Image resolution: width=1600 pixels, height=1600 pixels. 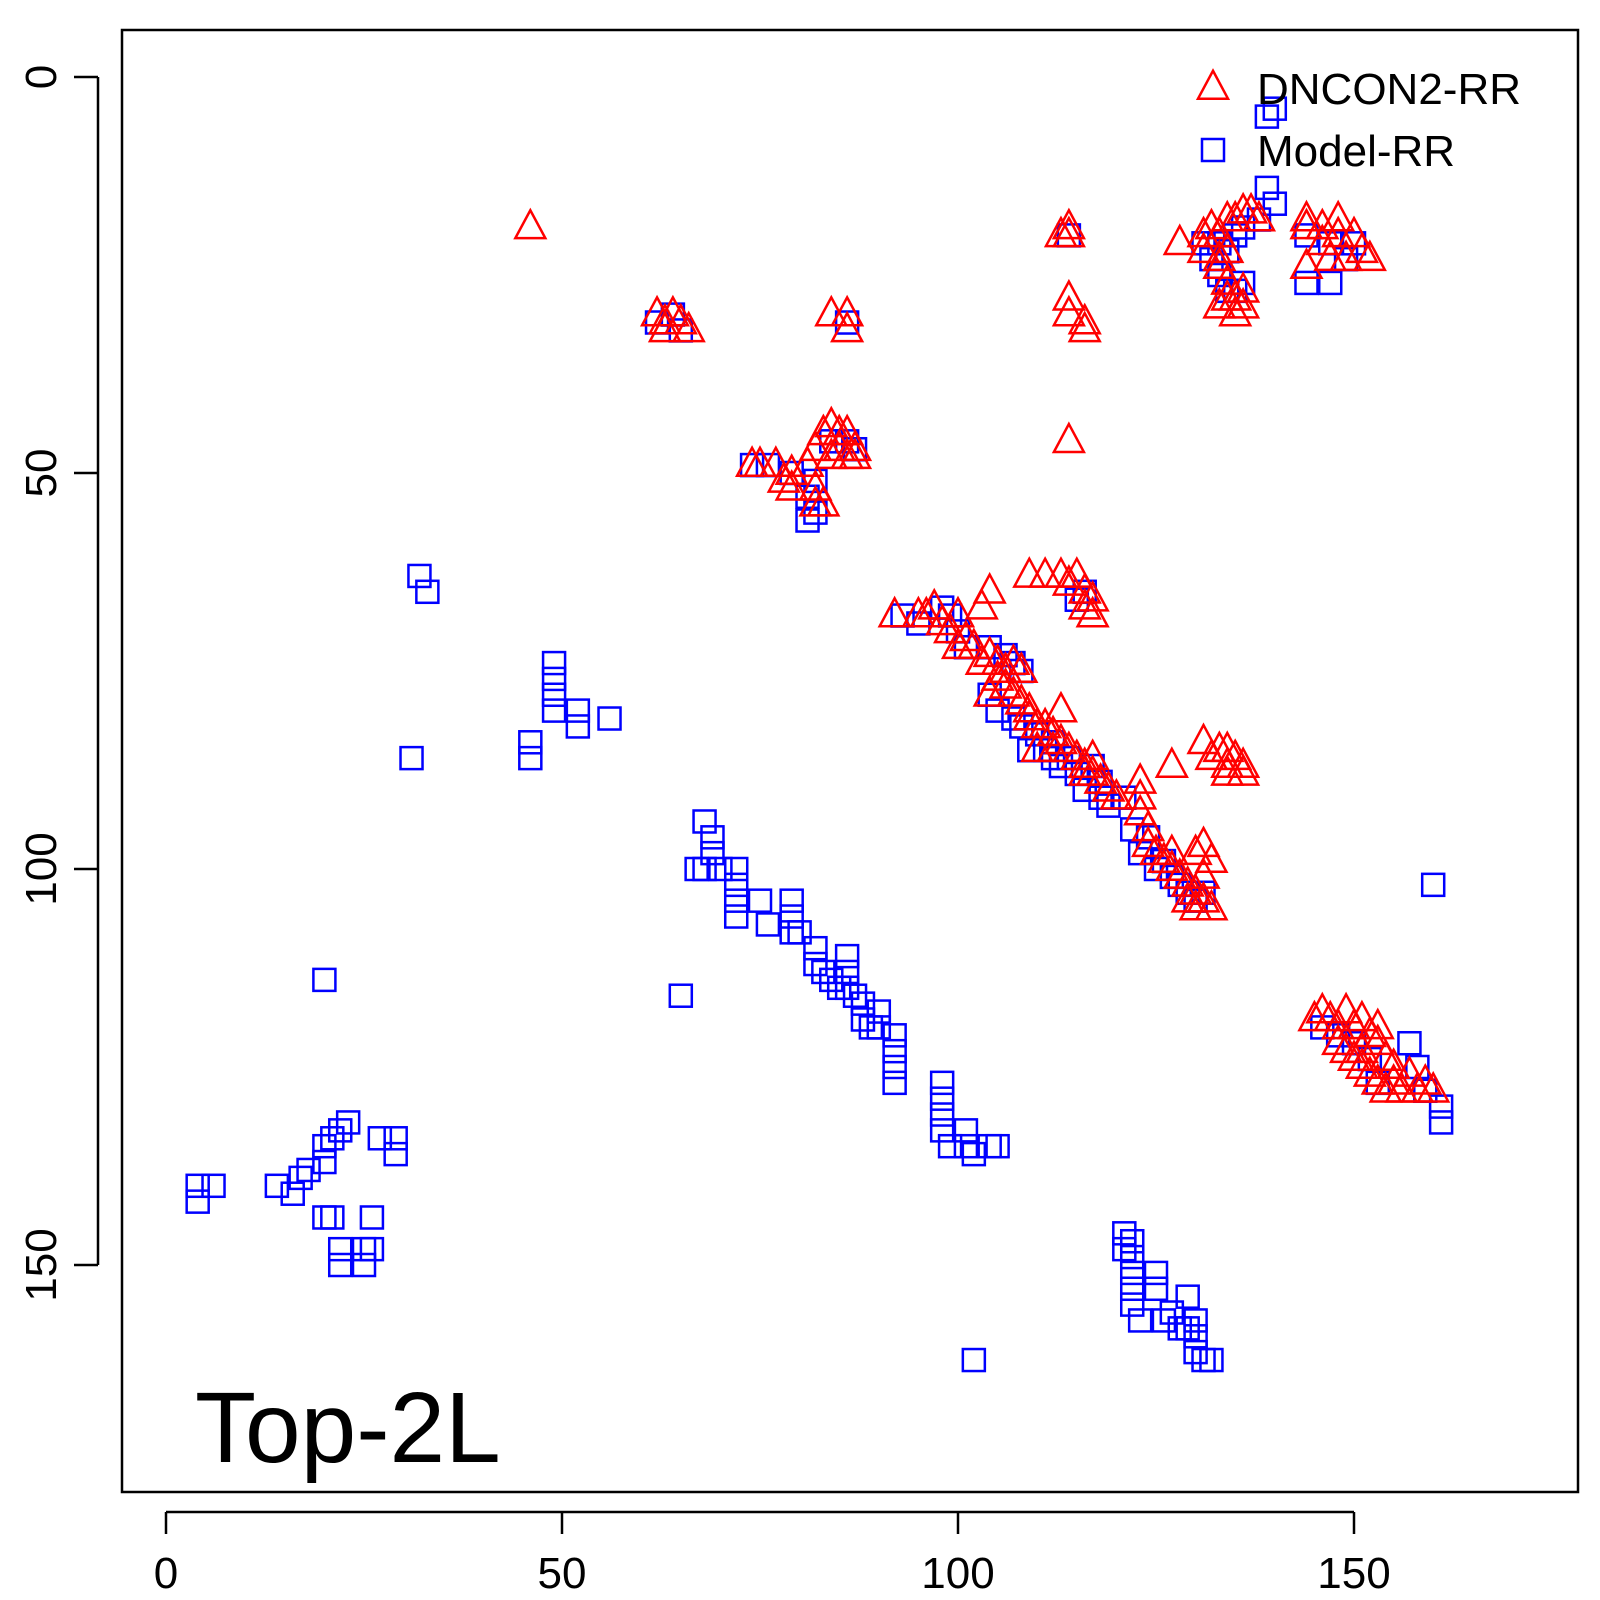 What do you see at coordinates (348, 1428) in the screenshot?
I see `chart-annotation: Top-2L` at bounding box center [348, 1428].